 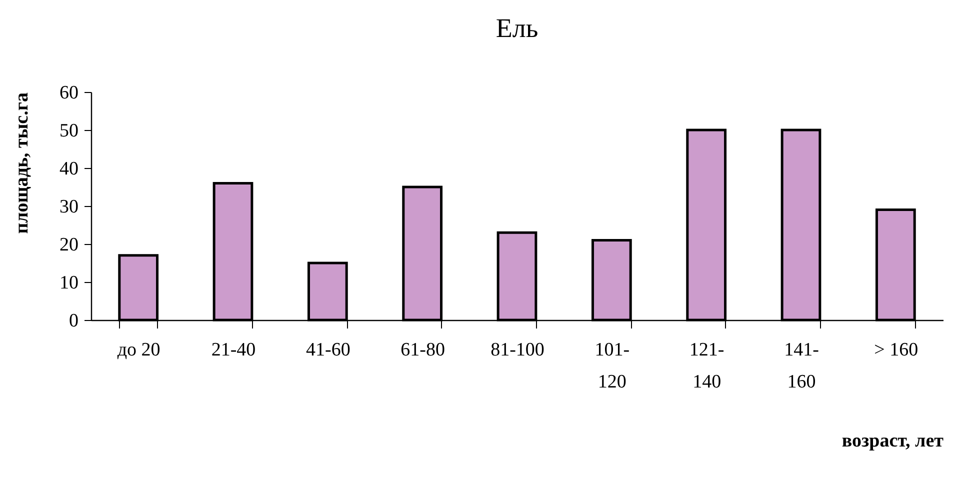 I want to click on y-axis-title: площадь, тыс.га, so click(x=22, y=163).